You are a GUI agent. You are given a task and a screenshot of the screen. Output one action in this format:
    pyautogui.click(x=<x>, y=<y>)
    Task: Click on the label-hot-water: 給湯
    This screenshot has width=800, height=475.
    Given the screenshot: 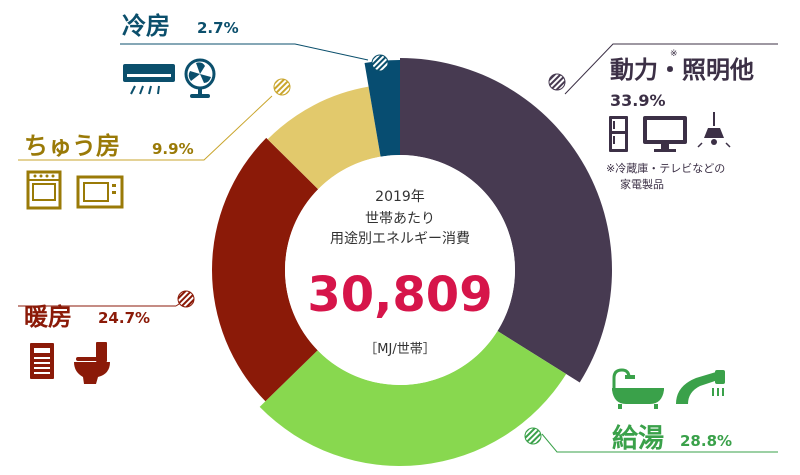 What is the action you would take?
    pyautogui.click(x=638, y=438)
    